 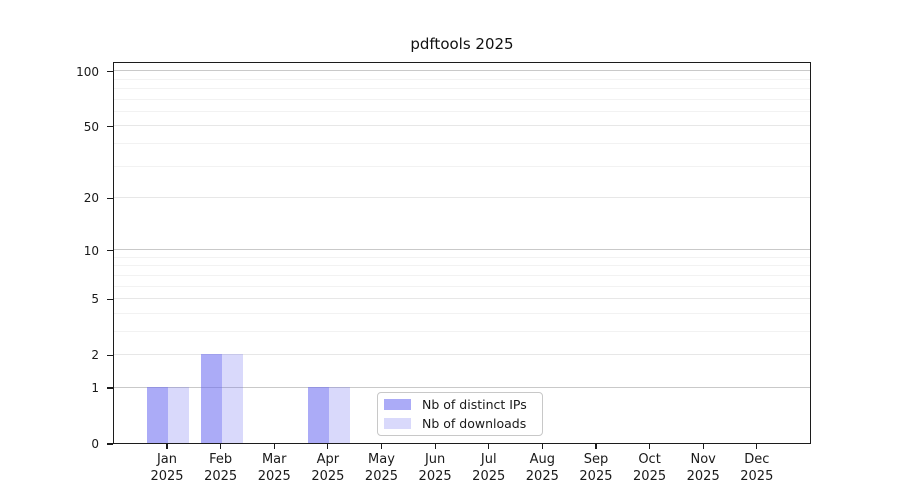 What do you see at coordinates (91, 198) in the screenshot?
I see `y-tick-label-20: 20` at bounding box center [91, 198].